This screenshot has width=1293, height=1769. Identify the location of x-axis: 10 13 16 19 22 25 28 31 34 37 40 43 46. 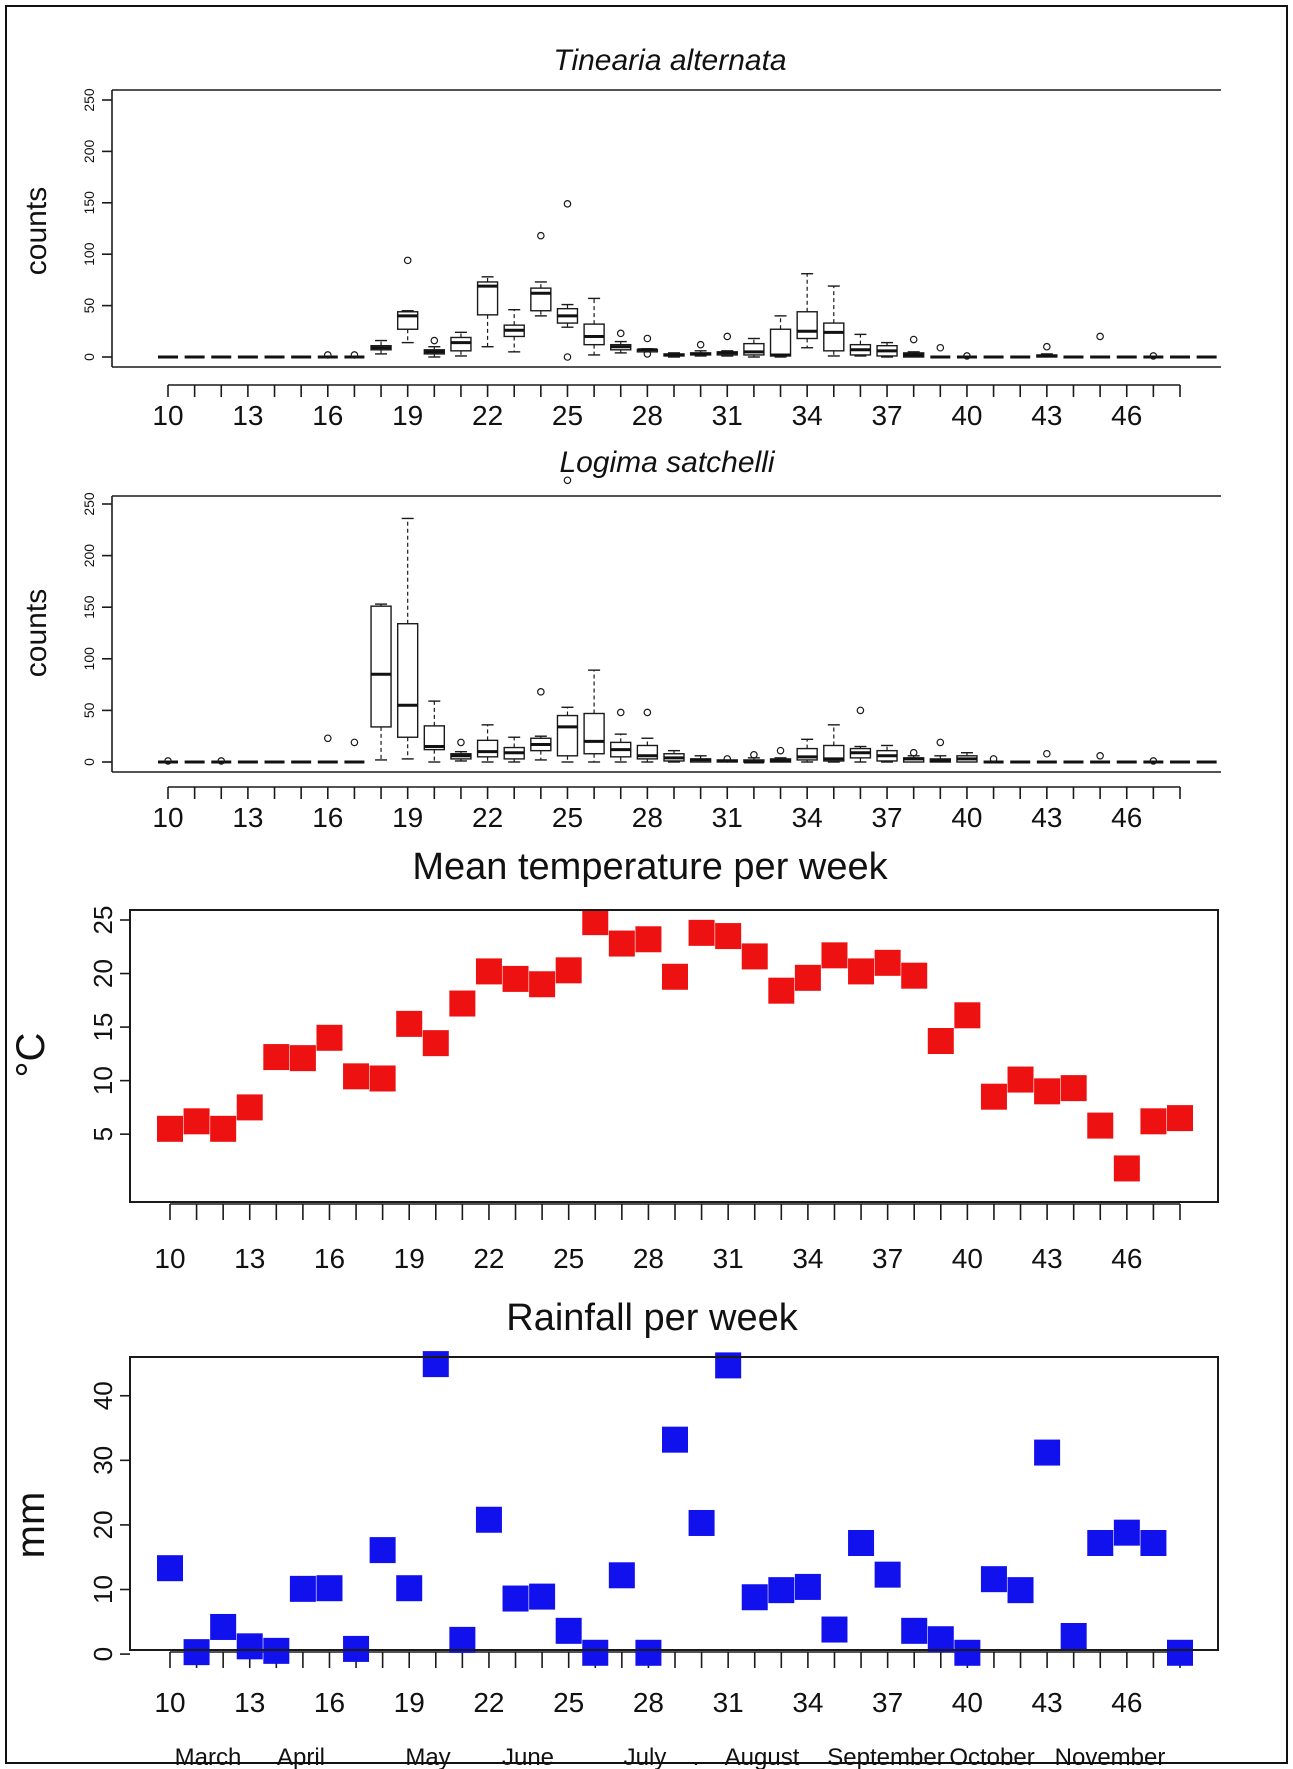
(667, 1684).